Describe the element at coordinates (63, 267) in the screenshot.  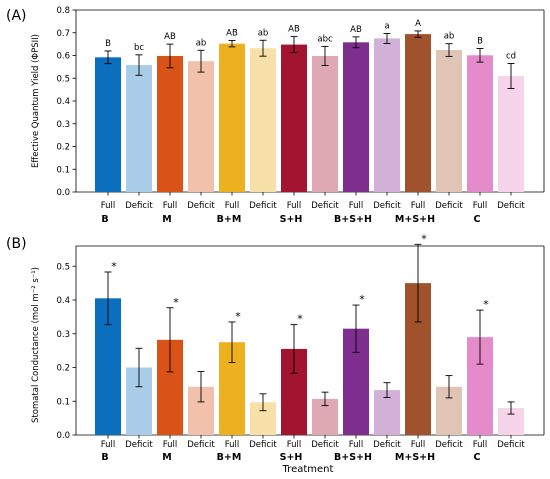
I see `panel-b-y-tick-label: 0.5` at that location.